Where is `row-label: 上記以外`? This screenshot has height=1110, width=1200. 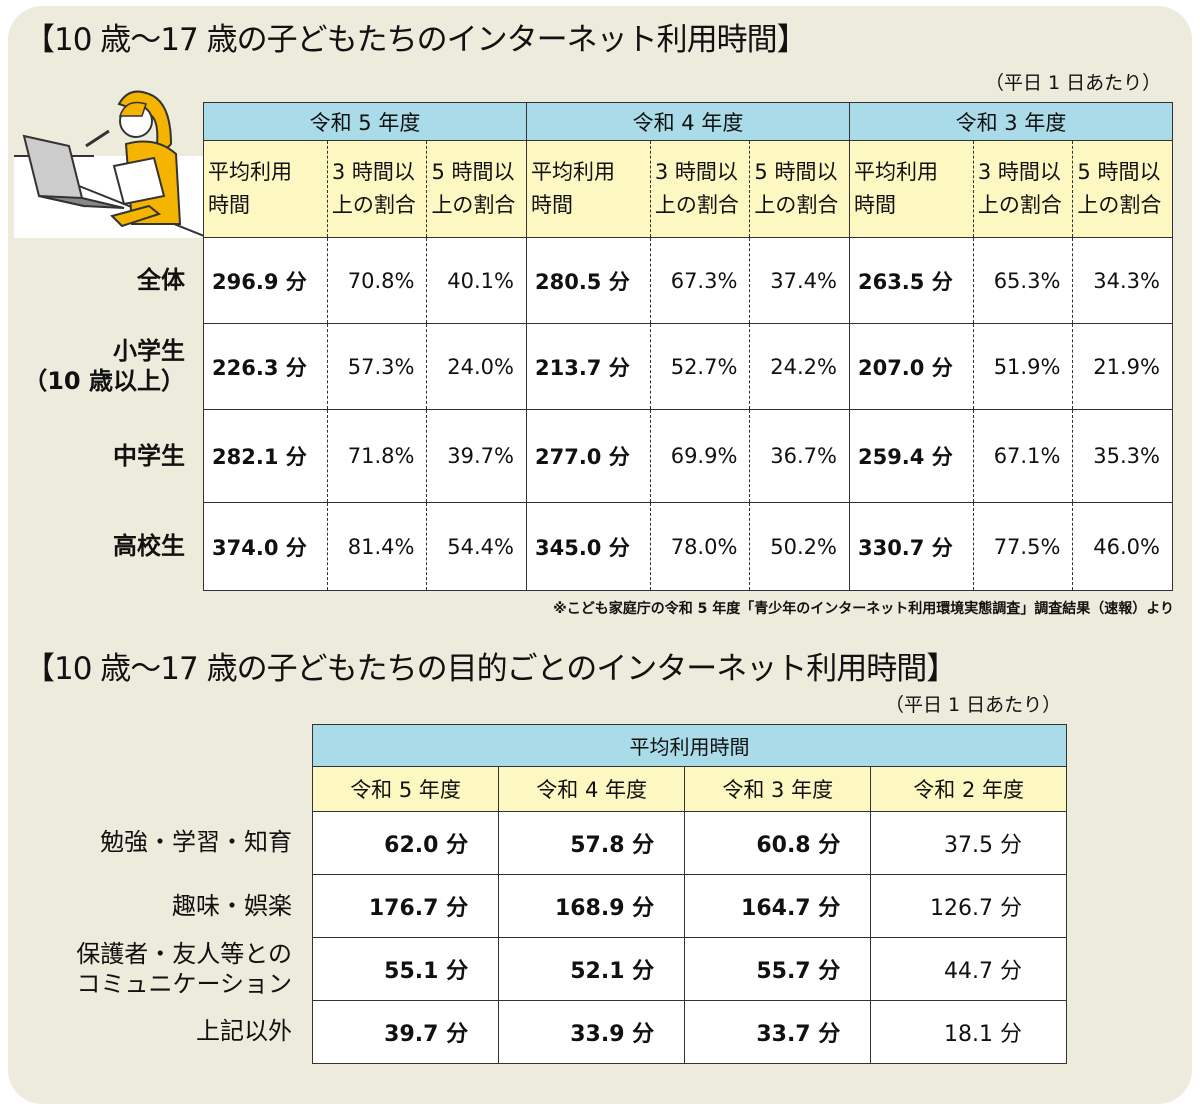
row-label: 上記以外 is located at coordinates (244, 1031).